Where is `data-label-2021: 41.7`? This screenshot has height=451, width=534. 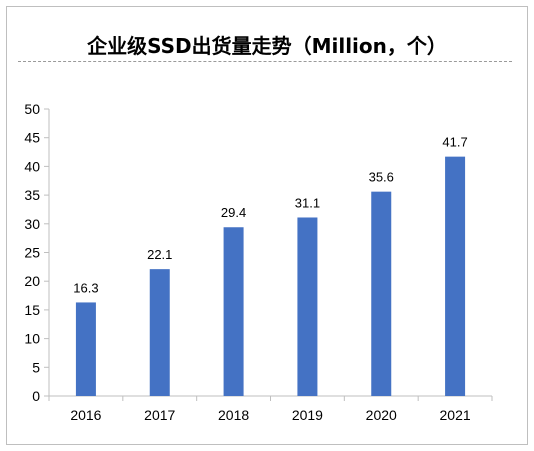
data-label-2021: 41.7 is located at coordinates (454, 142).